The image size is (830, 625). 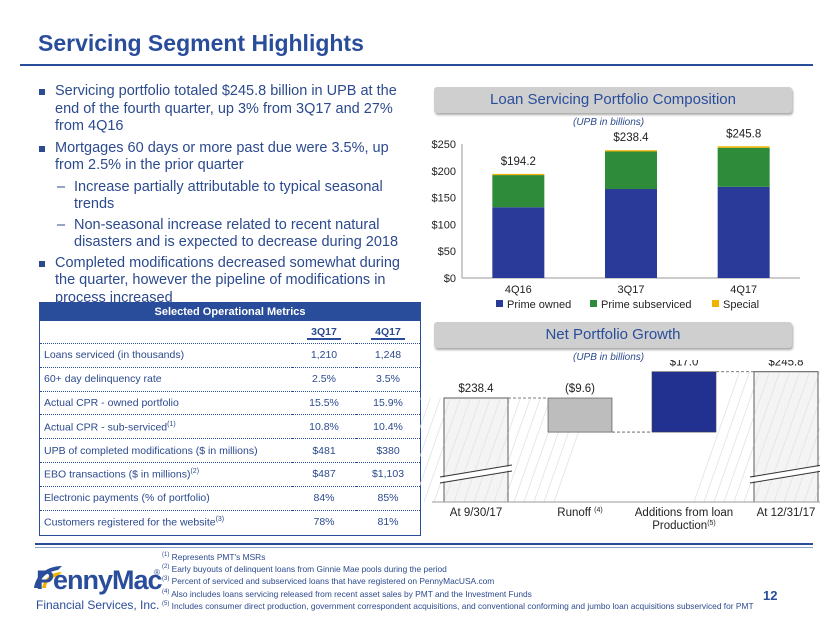 What do you see at coordinates (97, 605) in the screenshot?
I see `logo-subtitle: Financial Services, Inc.` at bounding box center [97, 605].